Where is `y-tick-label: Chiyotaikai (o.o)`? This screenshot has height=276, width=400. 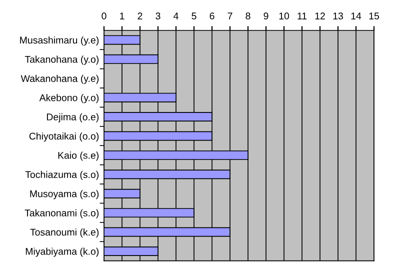
y-tick-label: Chiyotaikai (o.o) is located at coordinates (64, 137).